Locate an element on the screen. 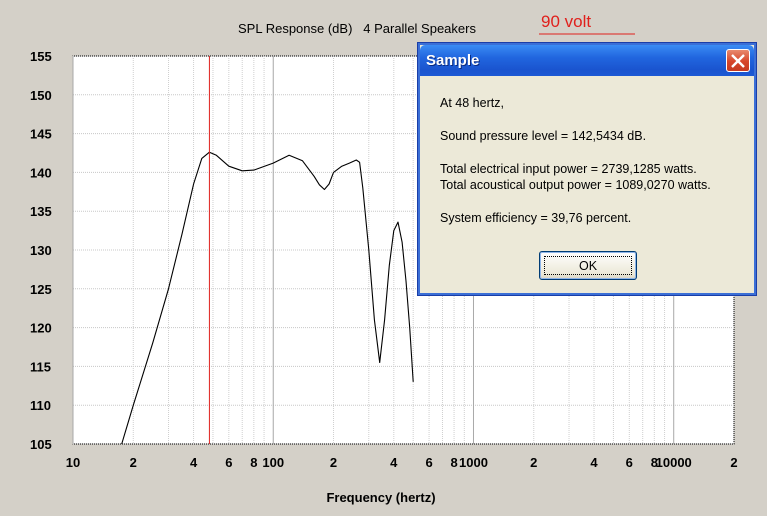 The width and height of the screenshot is (767, 516). frequency-line: At 48 hertz, is located at coordinates (472, 103).